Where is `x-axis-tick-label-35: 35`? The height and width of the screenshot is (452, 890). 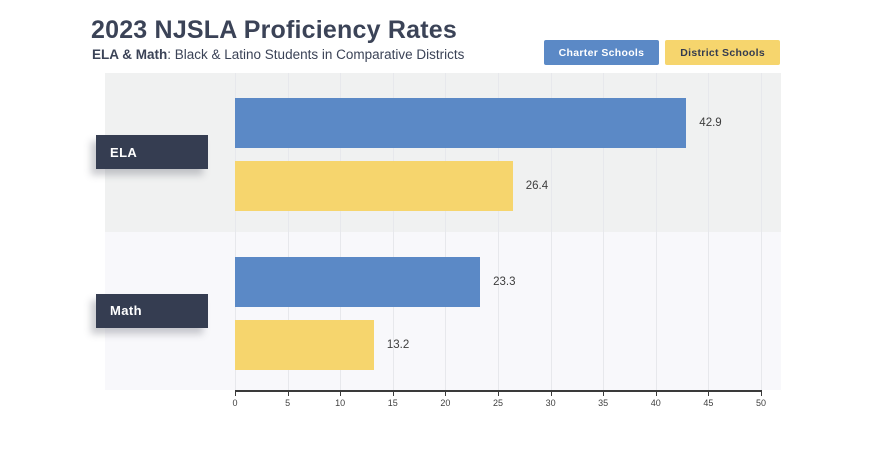
x-axis-tick-label-35: 35 is located at coordinates (603, 403).